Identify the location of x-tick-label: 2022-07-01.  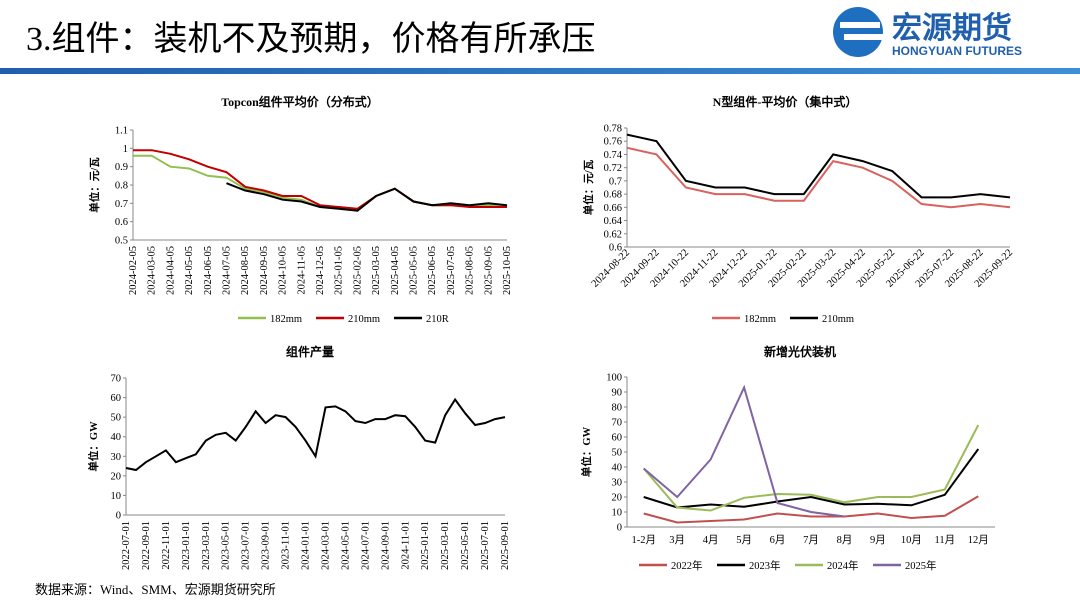
(126, 545).